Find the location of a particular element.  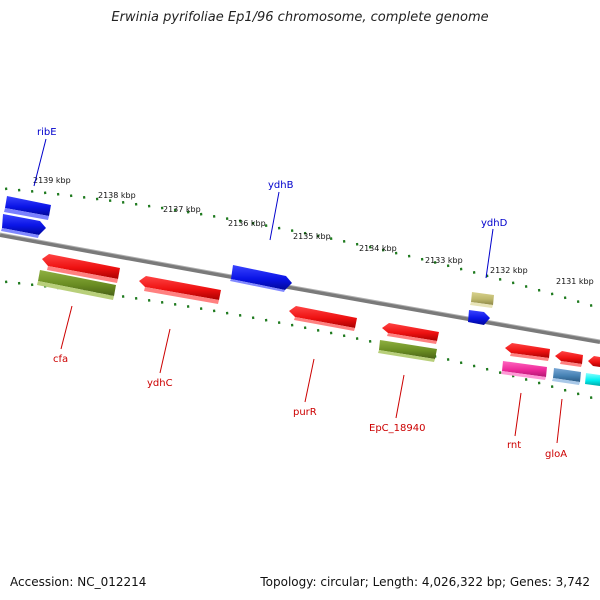

gene-magenta-block is located at coordinates (524, 370).